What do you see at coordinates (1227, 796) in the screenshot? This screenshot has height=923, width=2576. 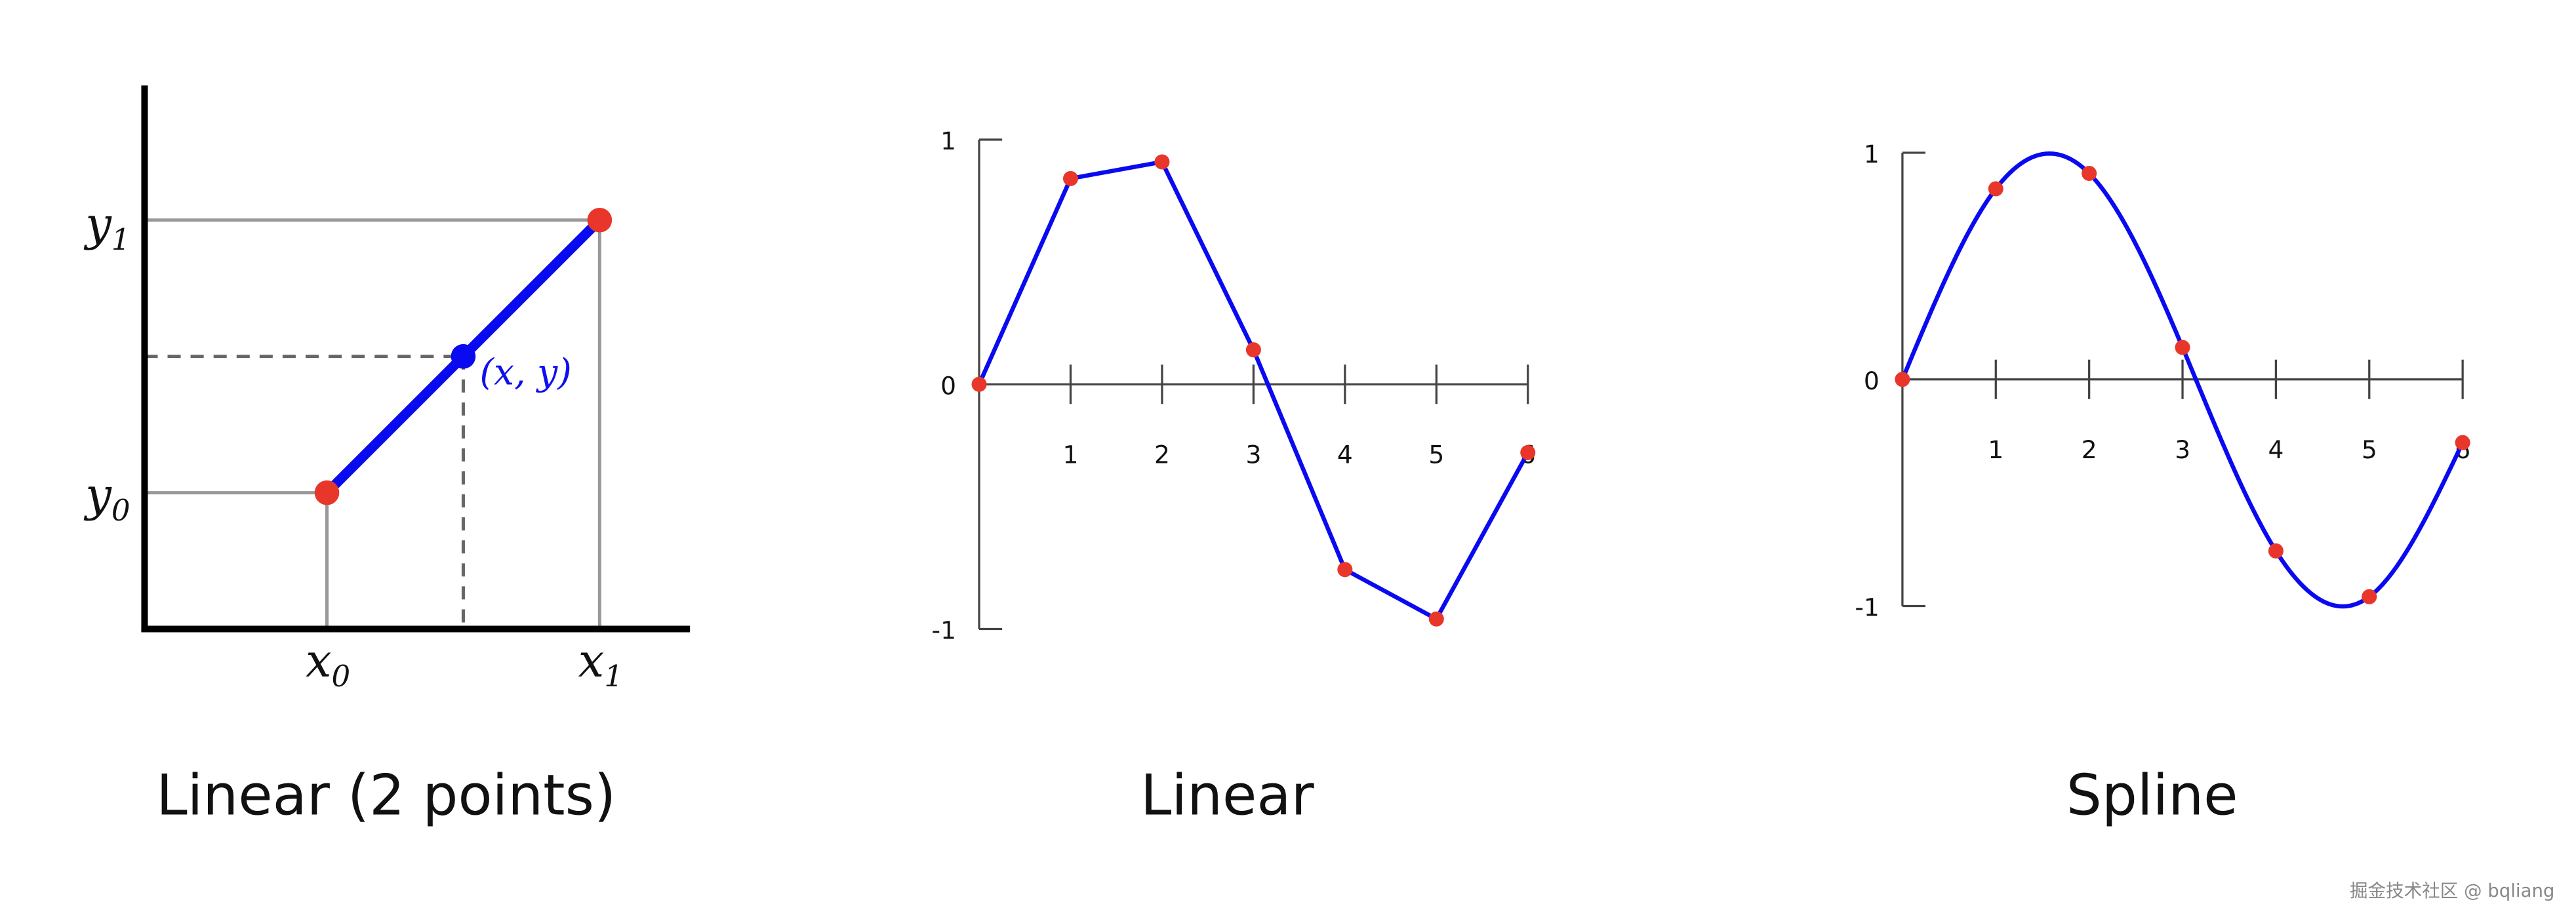 I see `caption-linear: Linear` at bounding box center [1227, 796].